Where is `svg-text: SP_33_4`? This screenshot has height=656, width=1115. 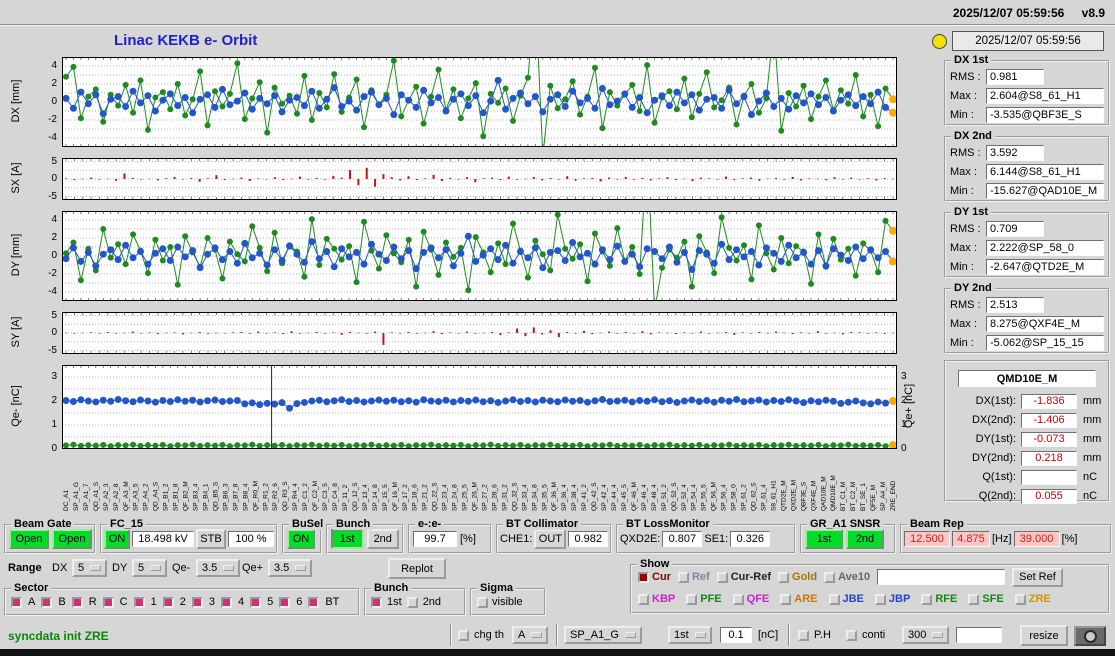 svg-text: SP_33_4 is located at coordinates (524, 497).